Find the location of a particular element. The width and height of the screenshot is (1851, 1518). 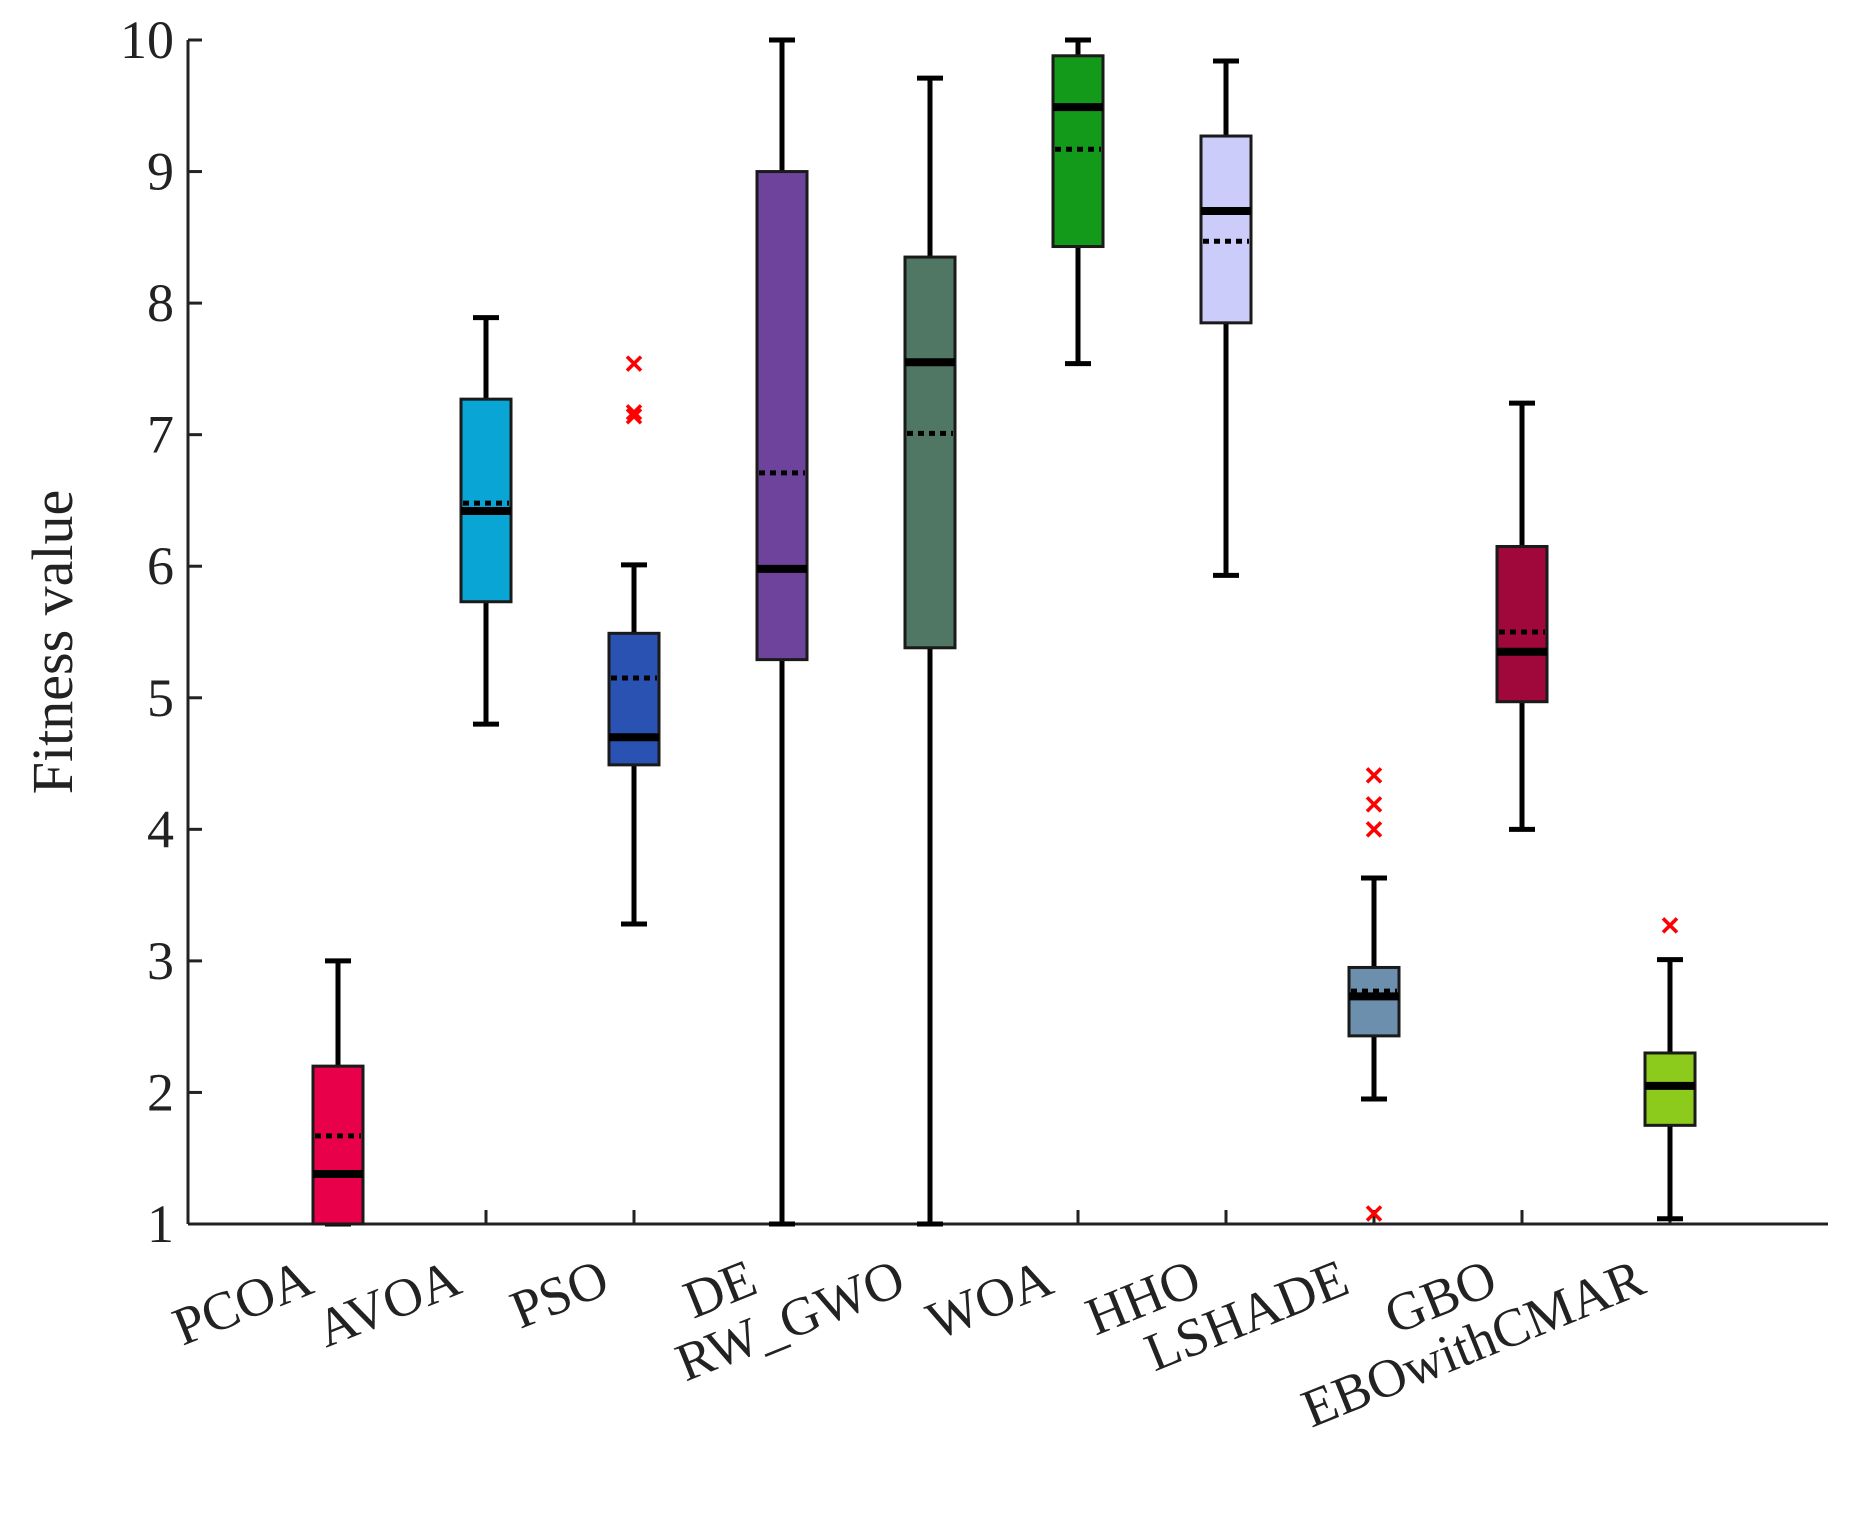

y-axis-title: Fitness value is located at coordinates (52, 642).